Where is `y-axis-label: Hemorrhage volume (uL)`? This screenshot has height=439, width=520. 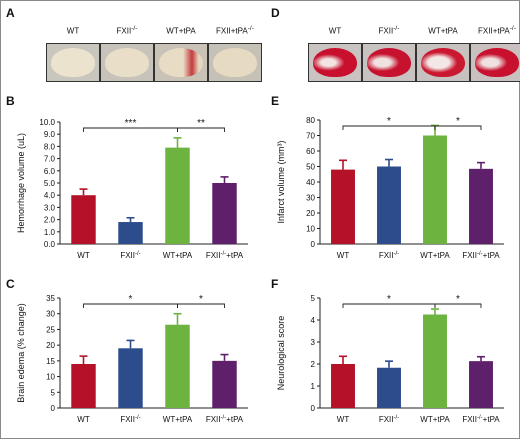 y-axis-label: Hemorrhage volume (uL) is located at coordinates (21, 183).